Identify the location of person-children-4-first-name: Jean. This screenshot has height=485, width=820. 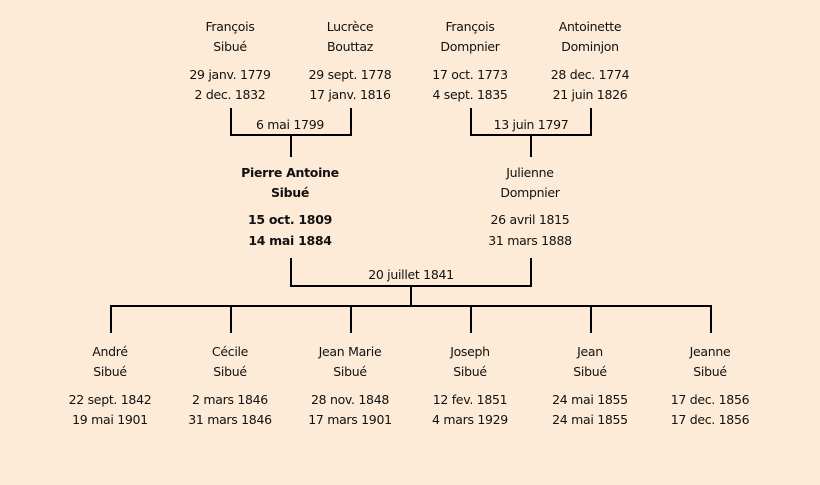
(590, 351).